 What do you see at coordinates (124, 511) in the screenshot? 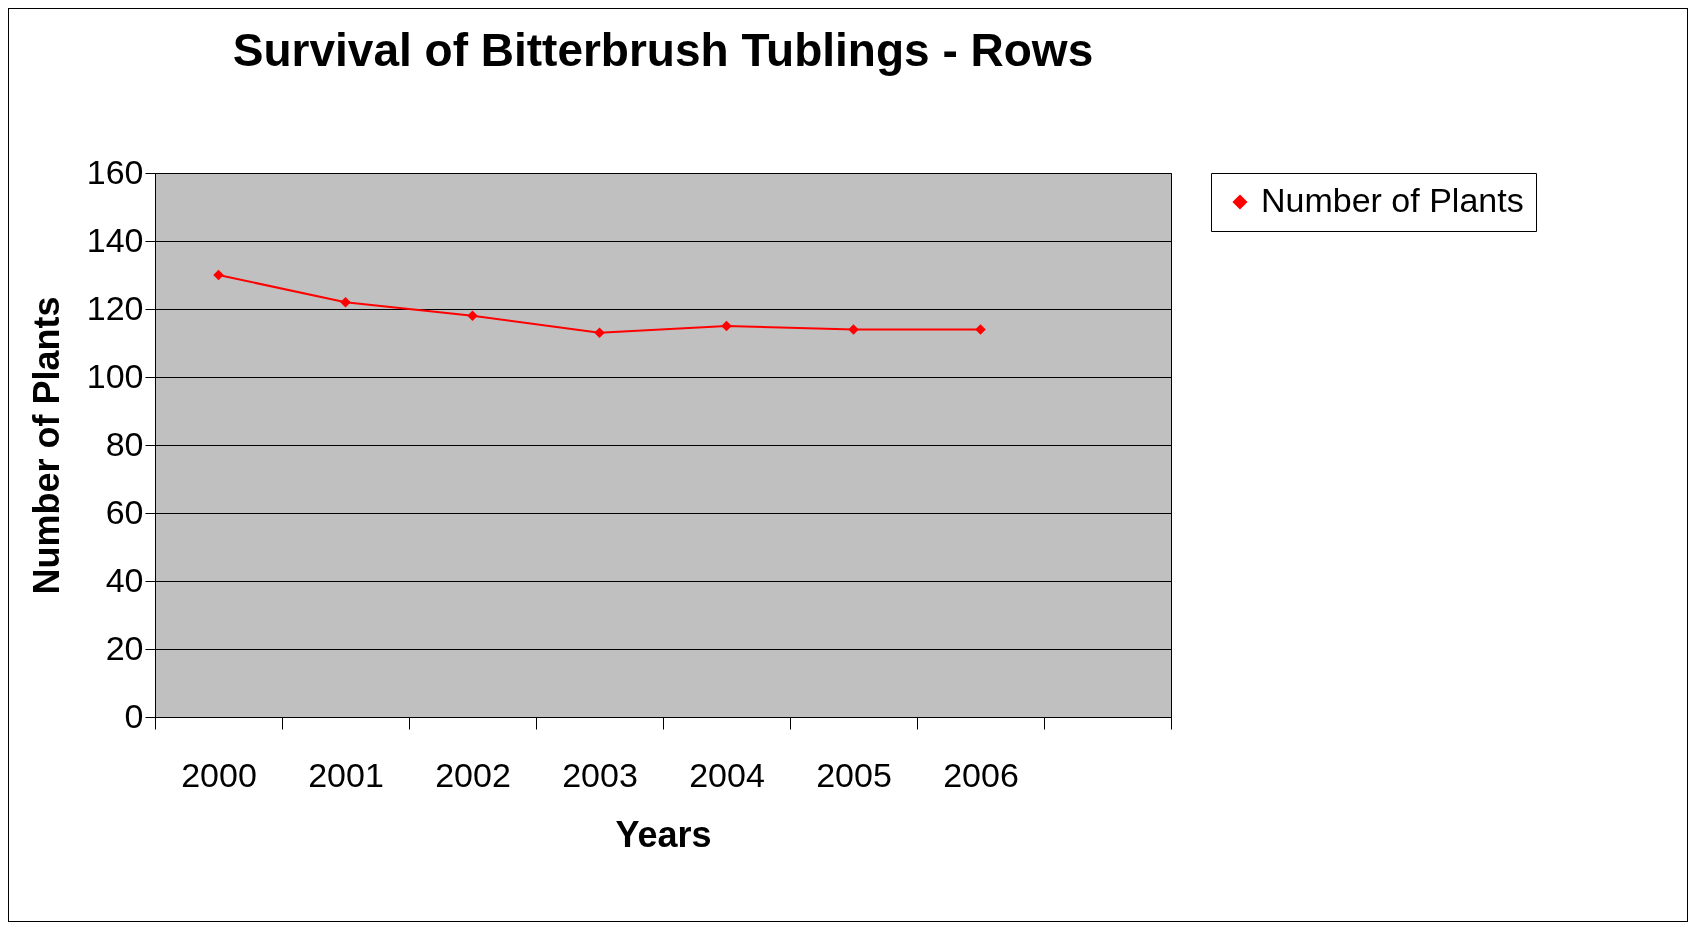
I see `y-tick-label: 60` at bounding box center [124, 511].